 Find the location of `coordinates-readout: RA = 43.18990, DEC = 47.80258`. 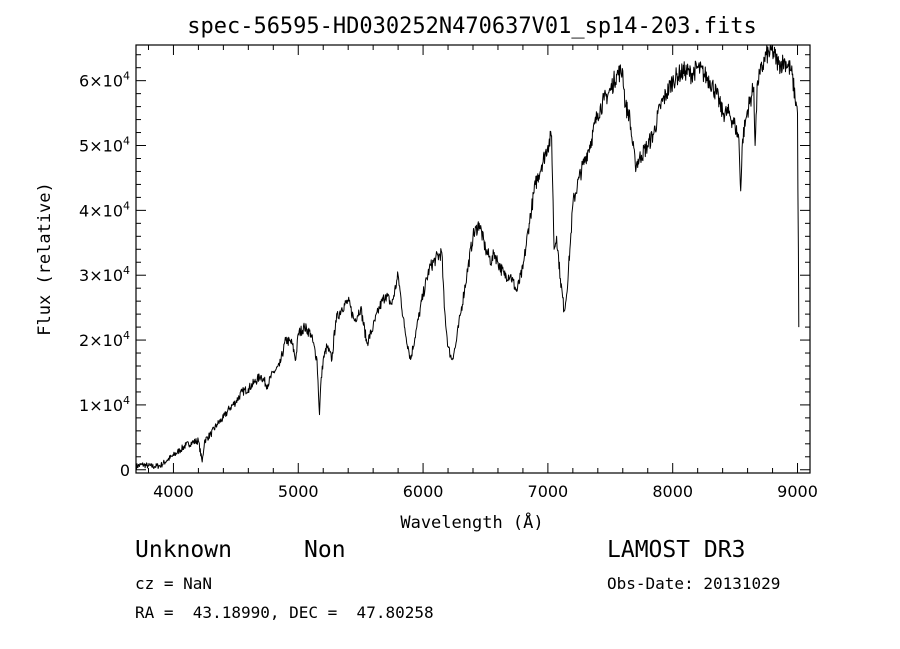

coordinates-readout: RA = 43.18990, DEC = 47.80258 is located at coordinates (284, 612).